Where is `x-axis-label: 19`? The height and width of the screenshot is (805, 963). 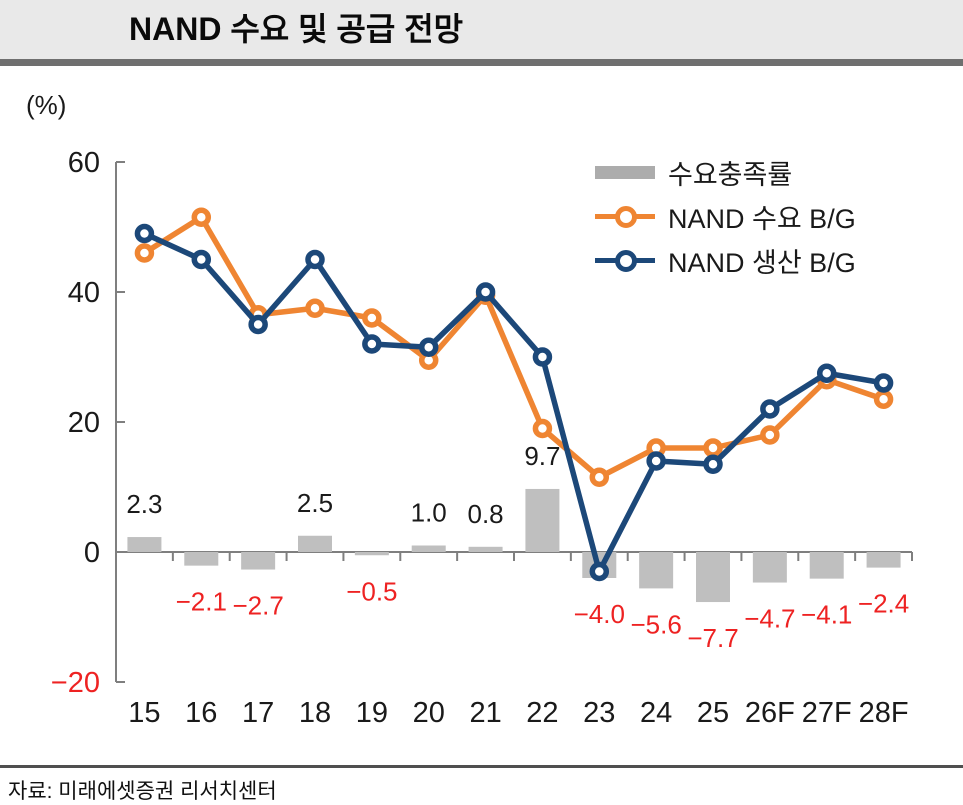 x-axis-label: 19 is located at coordinates (372, 713).